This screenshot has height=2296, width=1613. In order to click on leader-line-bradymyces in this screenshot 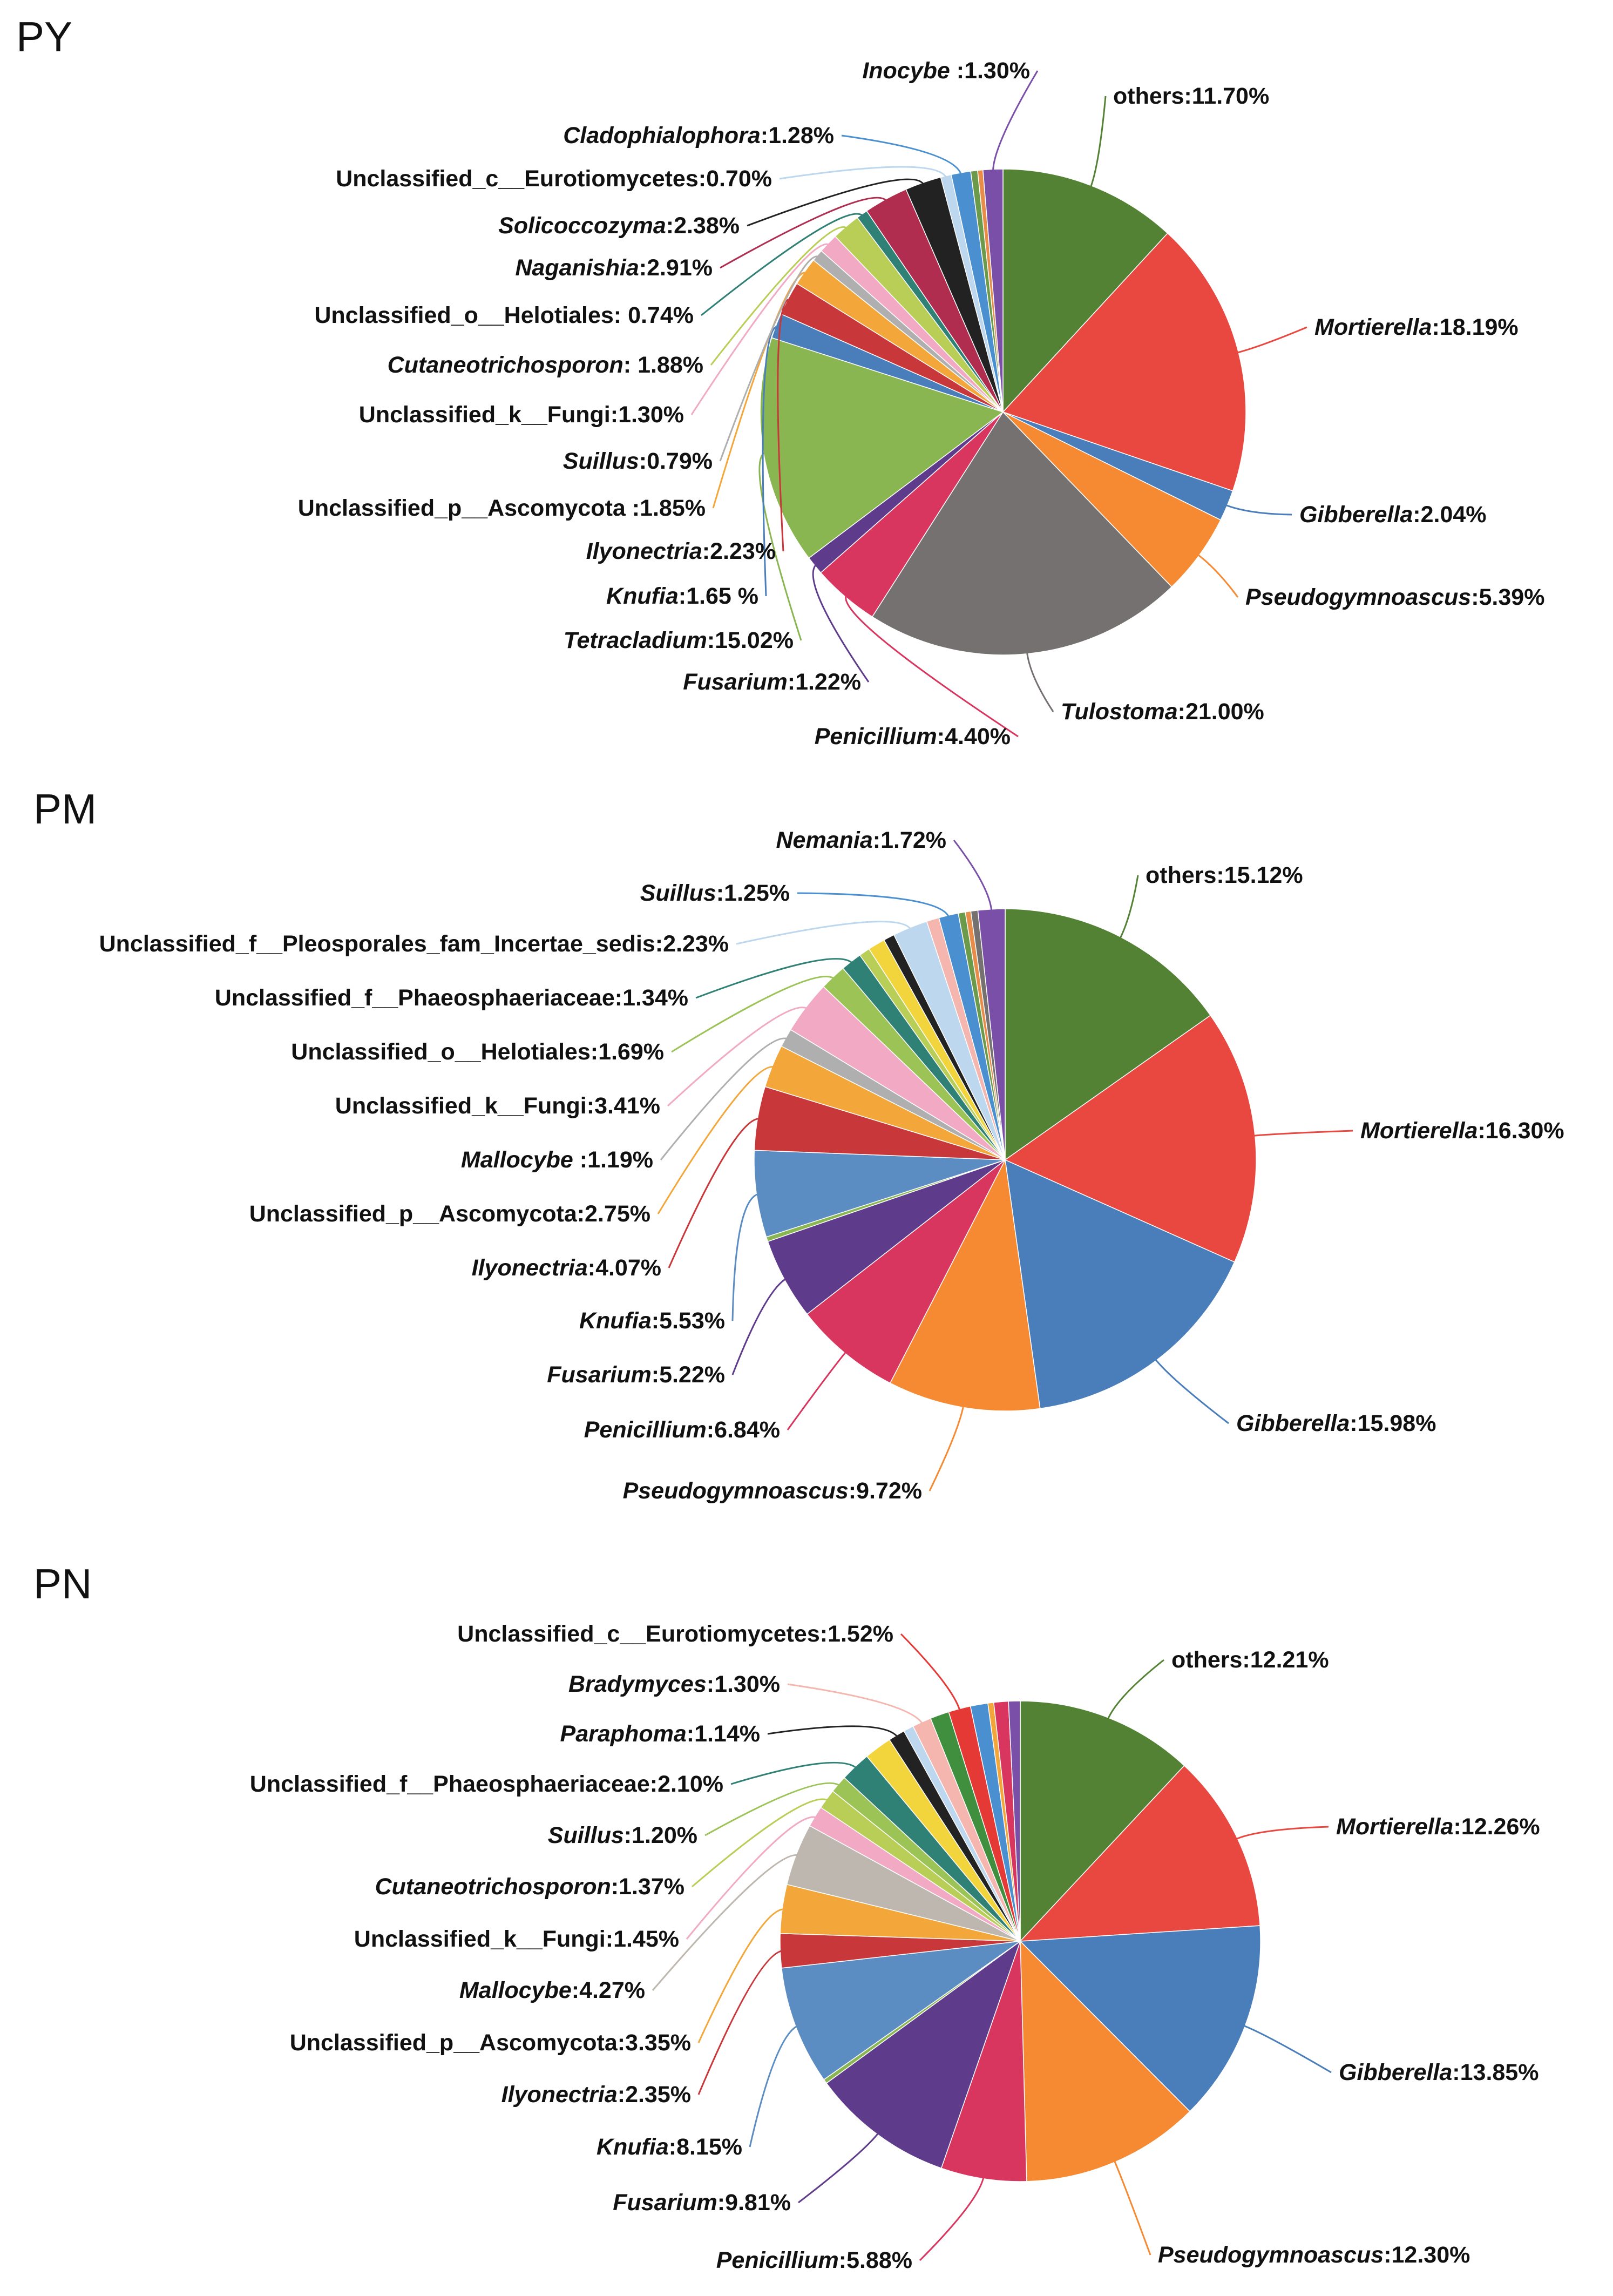, I will do `click(856, 1705)`.